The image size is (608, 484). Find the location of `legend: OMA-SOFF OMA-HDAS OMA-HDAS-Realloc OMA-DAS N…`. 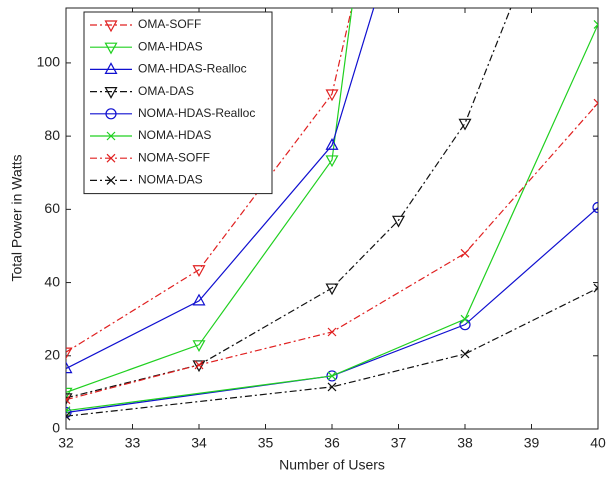

legend: OMA-SOFF OMA-HDAS OMA-HDAS-Realloc OMA-DAS N… is located at coordinates (178, 103).